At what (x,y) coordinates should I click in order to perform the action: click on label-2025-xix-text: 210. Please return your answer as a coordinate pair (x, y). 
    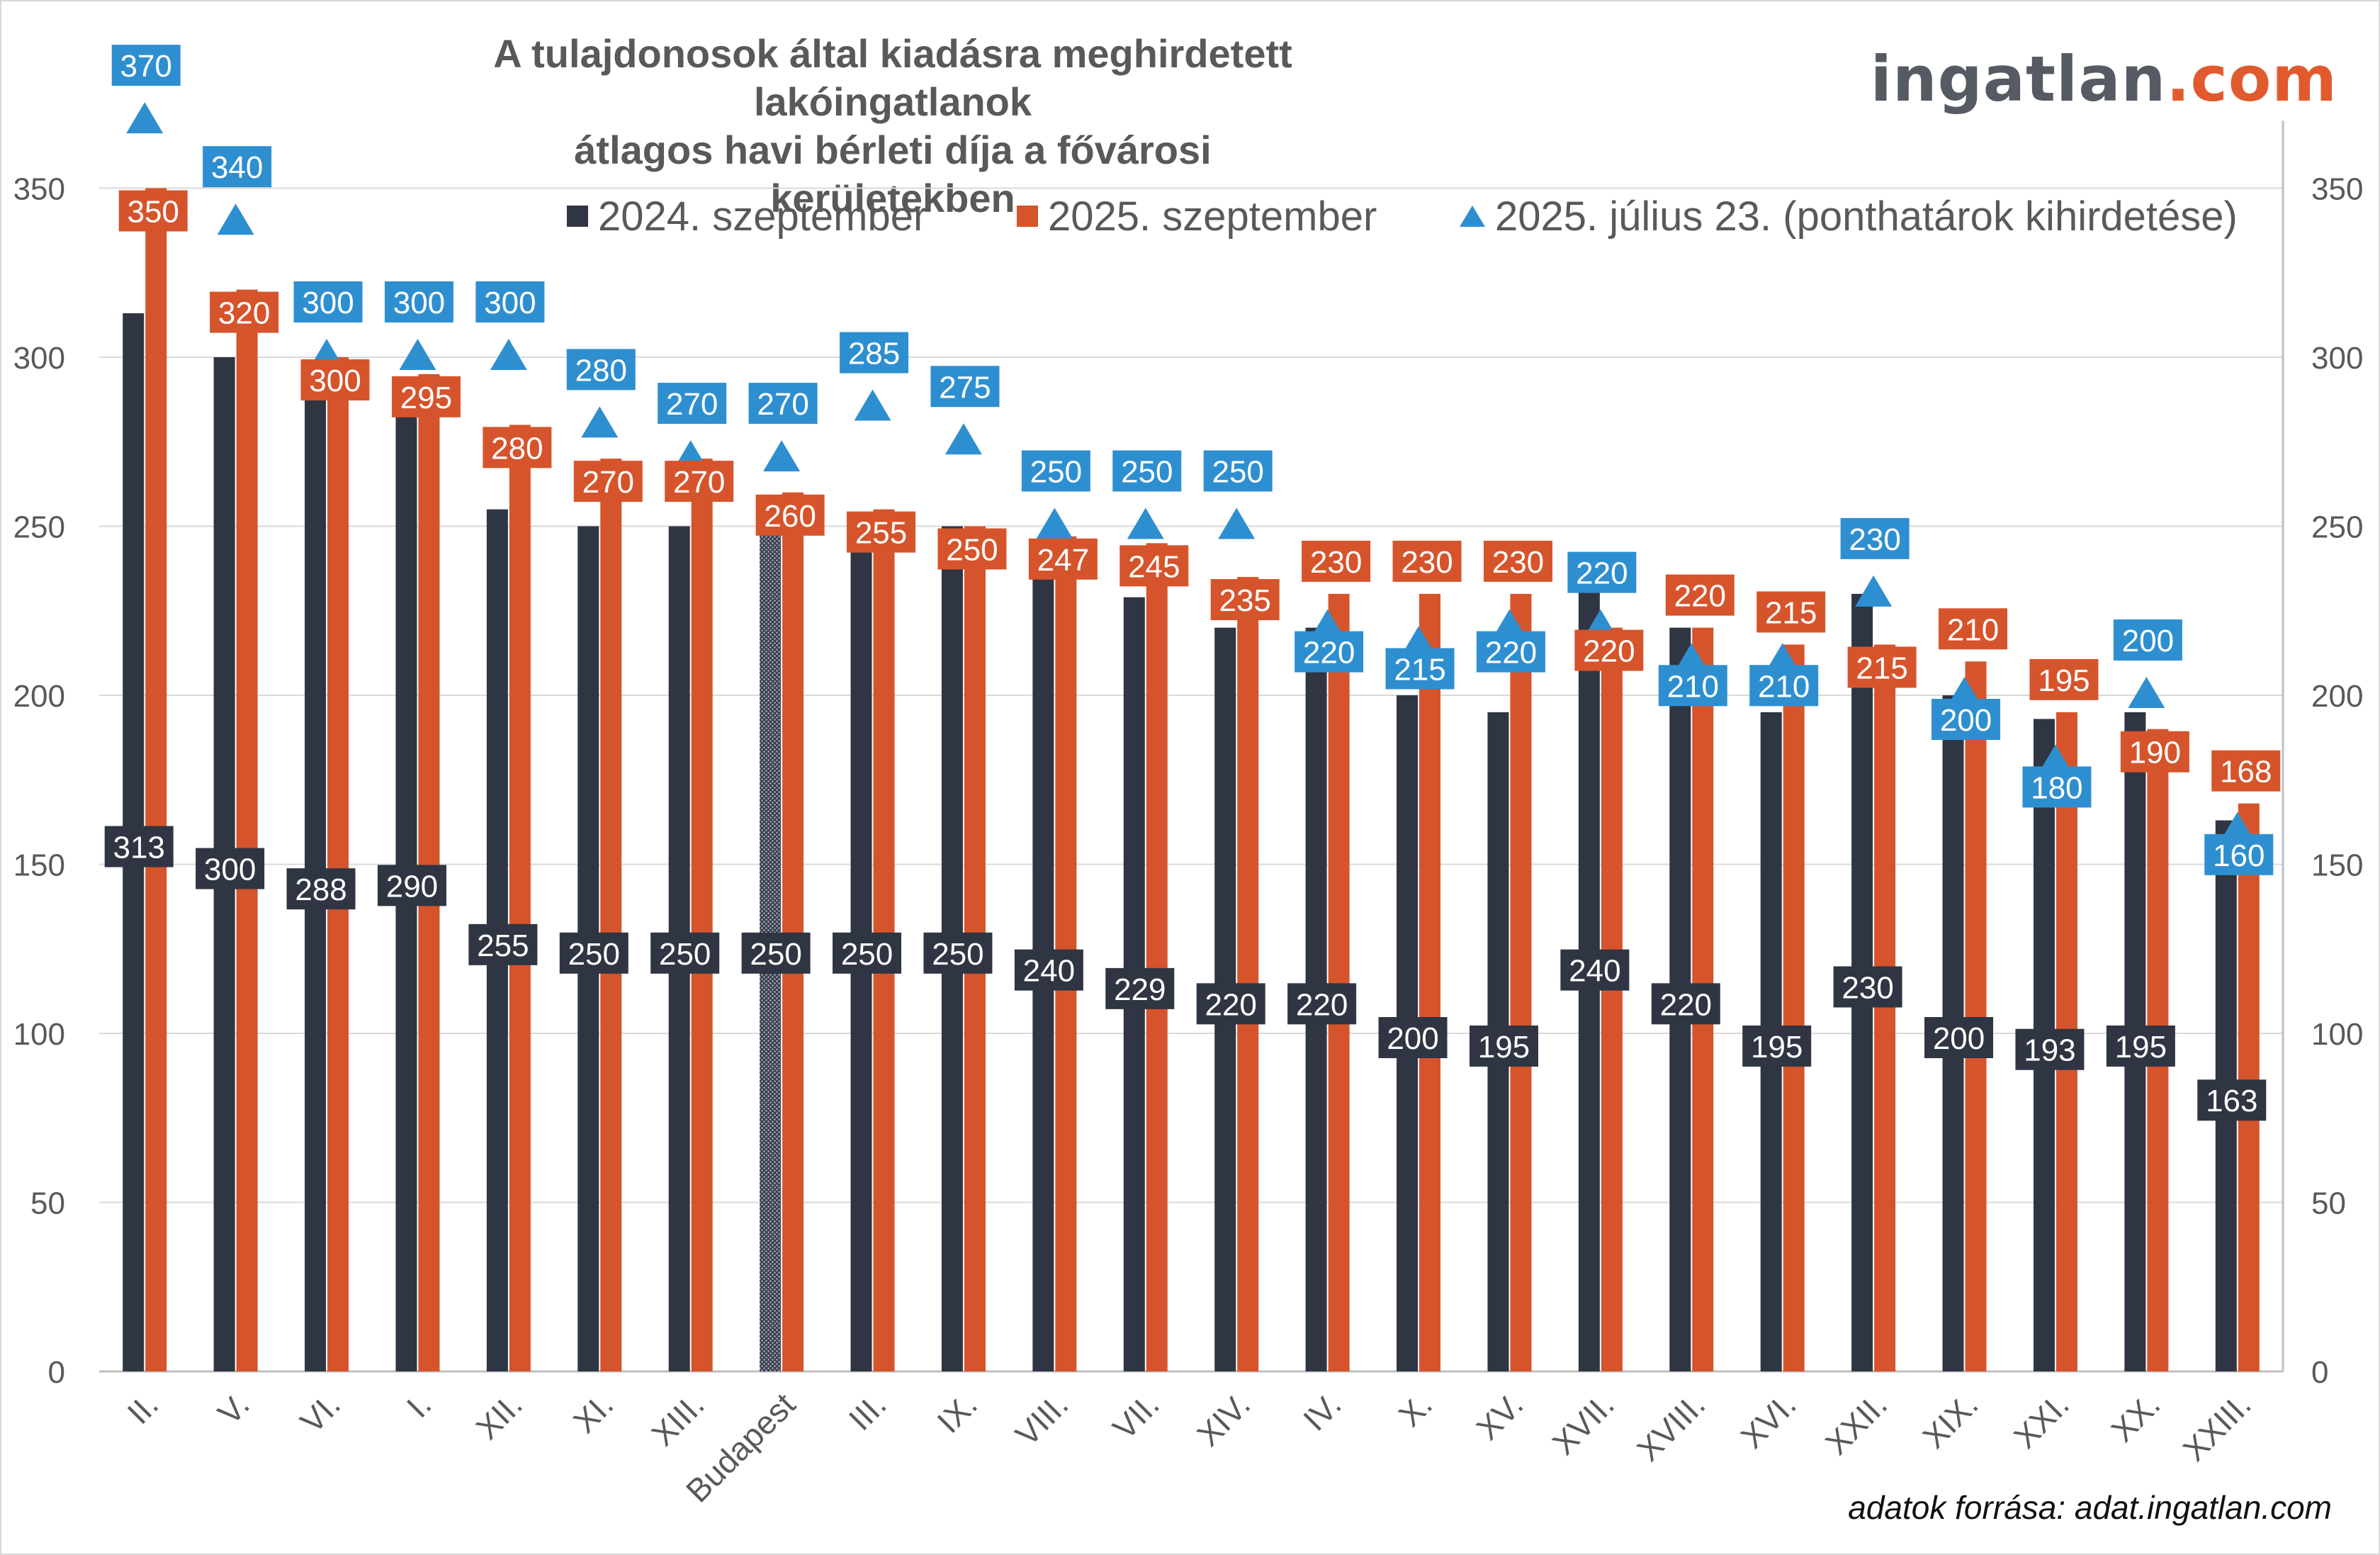
    Looking at the image, I should click on (1973, 629).